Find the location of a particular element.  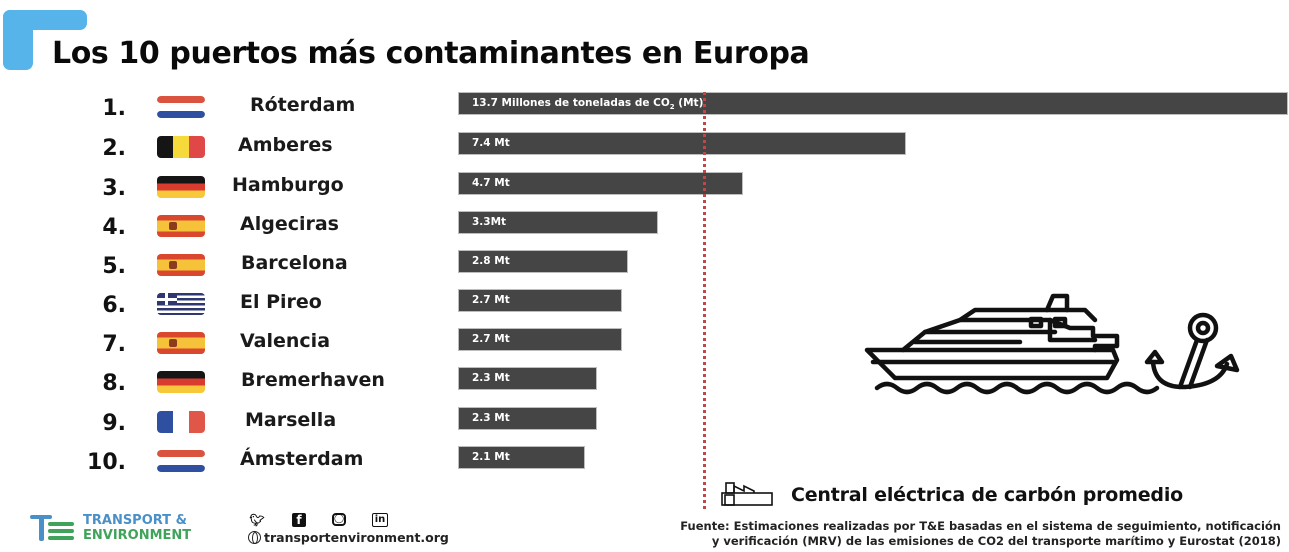

port-name: Marsella is located at coordinates (291, 420).